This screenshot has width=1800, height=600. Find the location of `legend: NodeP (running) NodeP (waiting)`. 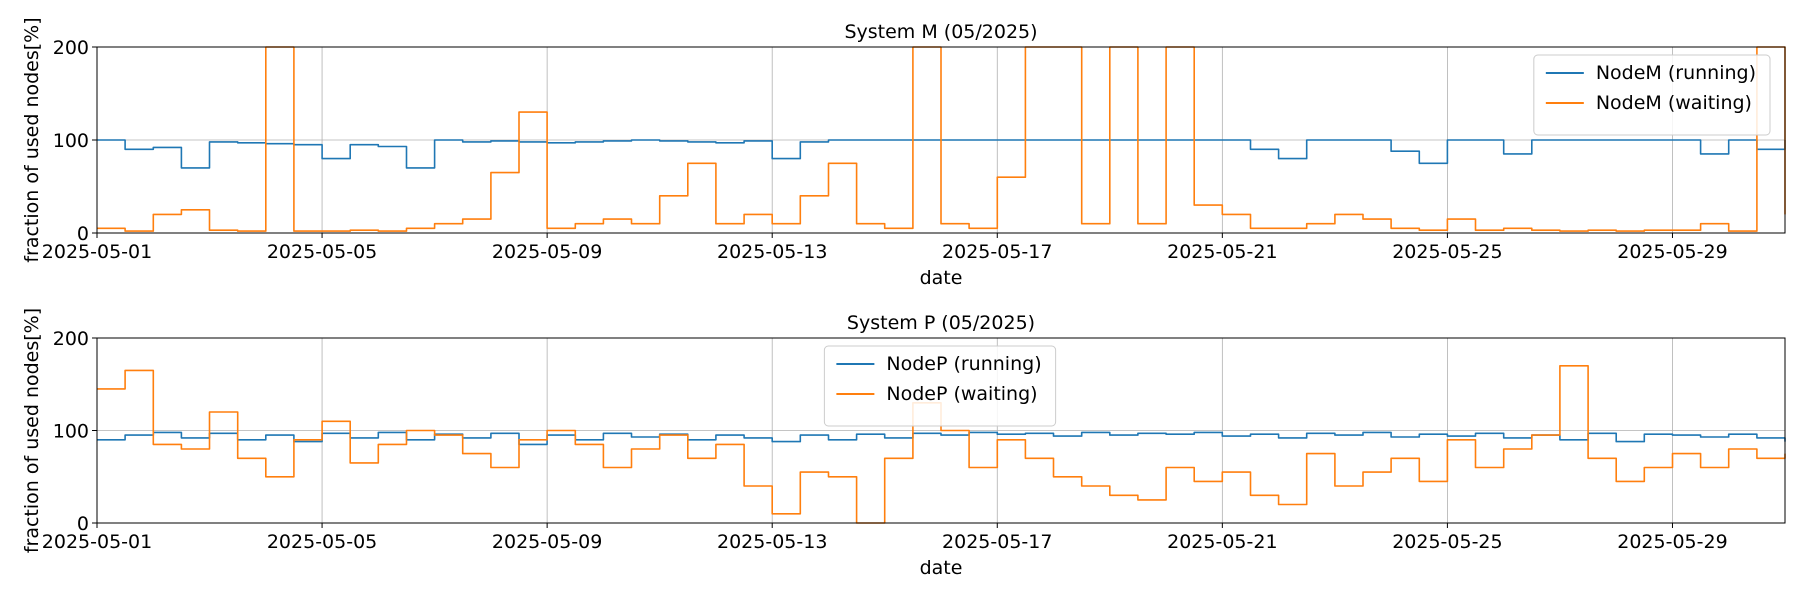

legend: NodeP (running) NodeP (waiting) is located at coordinates (940, 386).